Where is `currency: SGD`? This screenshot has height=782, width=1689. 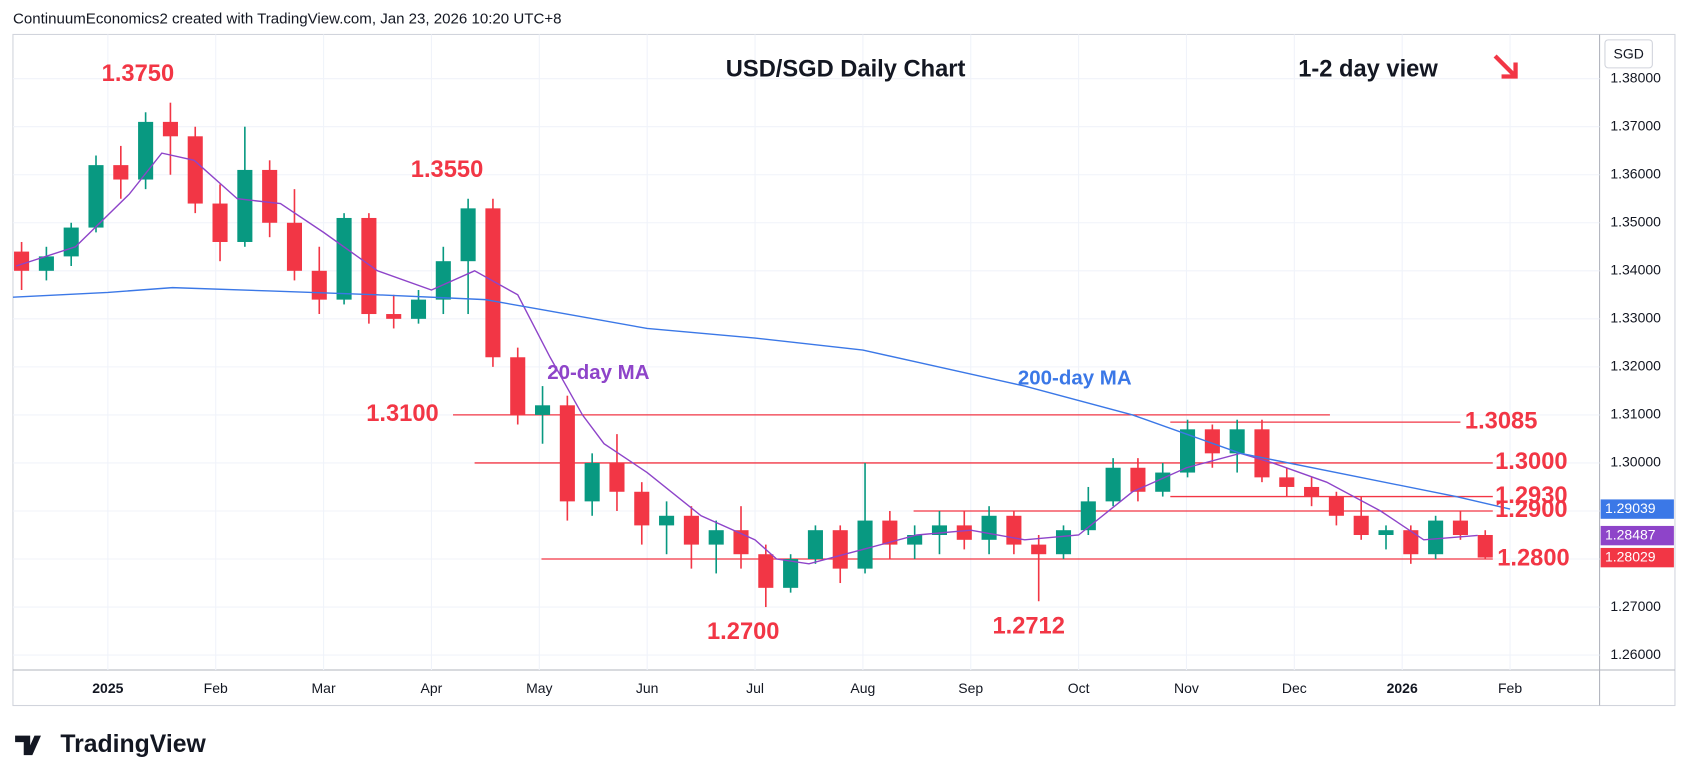
currency: SGD is located at coordinates (1628, 54).